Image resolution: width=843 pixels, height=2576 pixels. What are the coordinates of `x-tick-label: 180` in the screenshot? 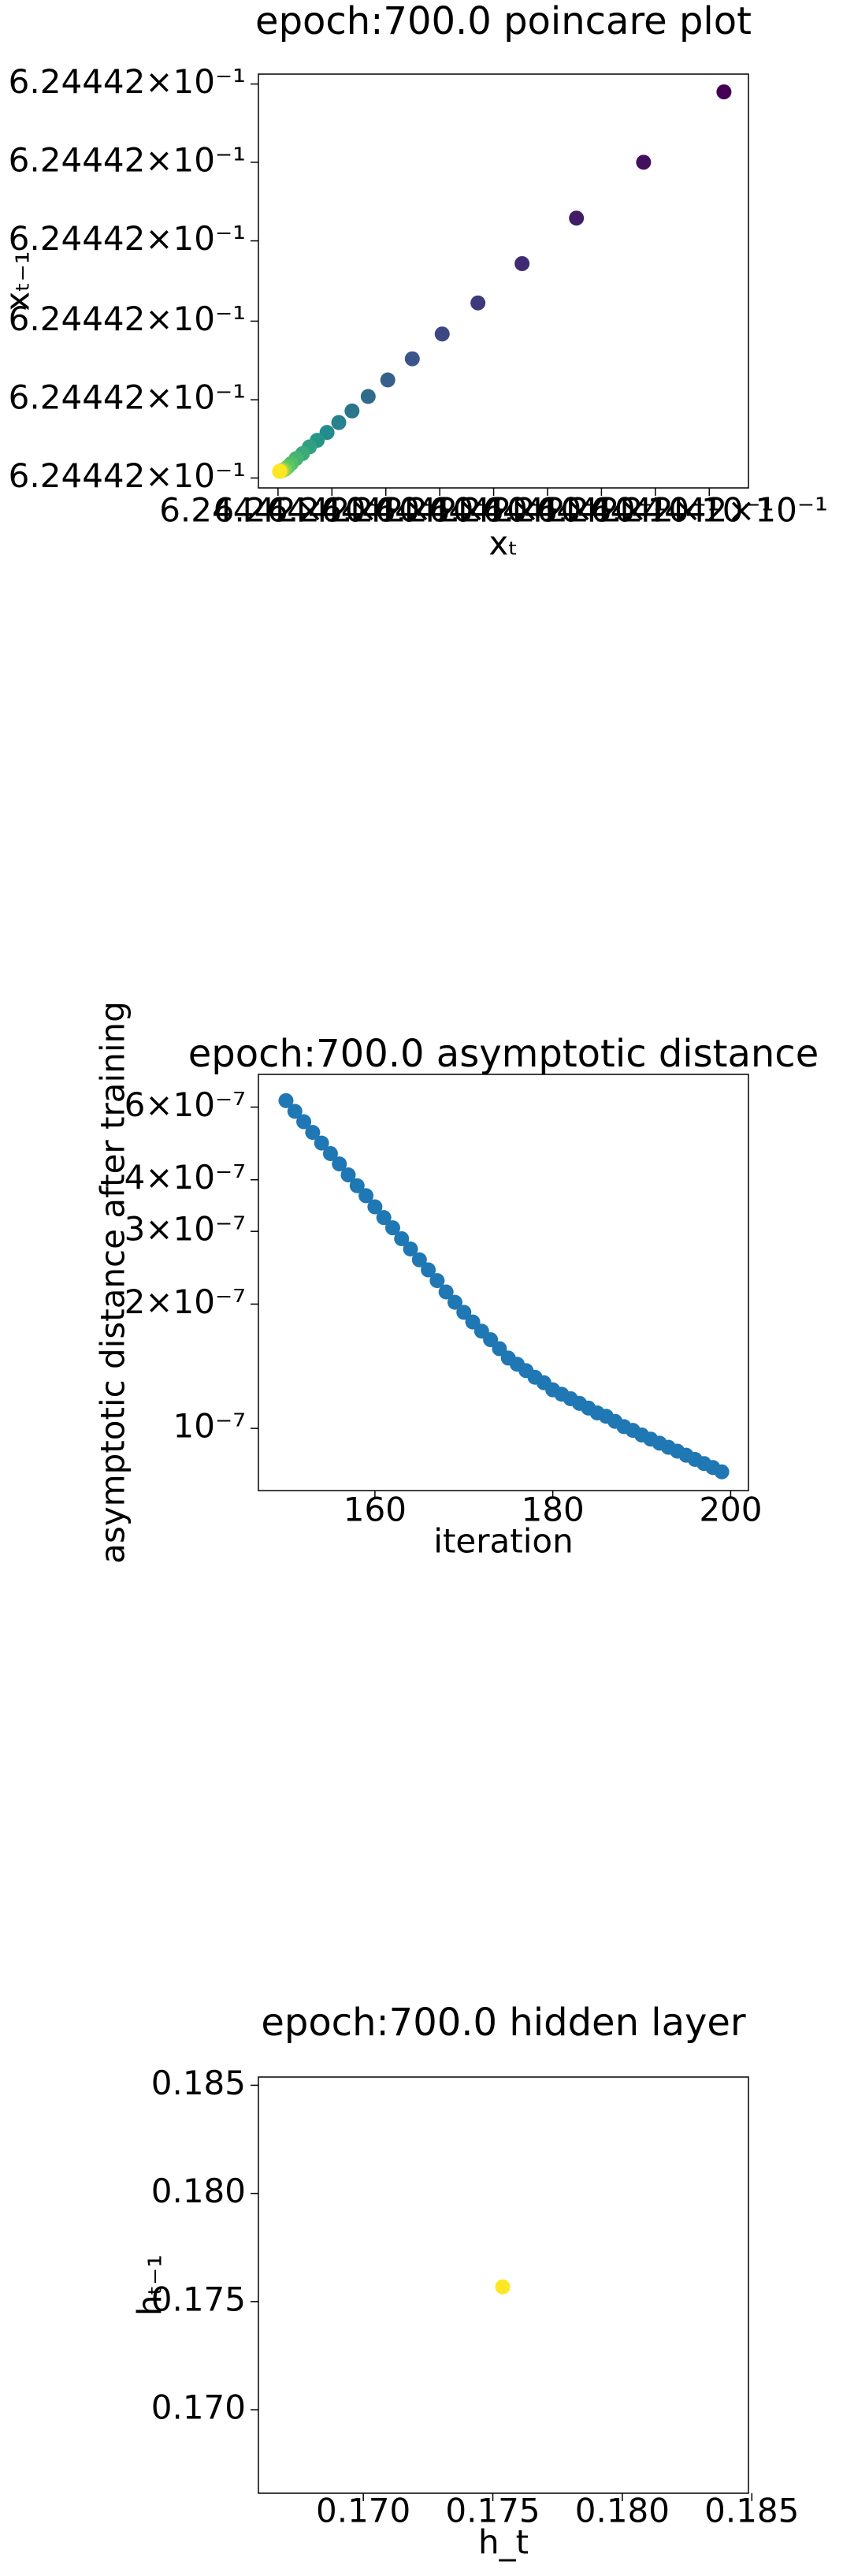 It's located at (553, 1510).